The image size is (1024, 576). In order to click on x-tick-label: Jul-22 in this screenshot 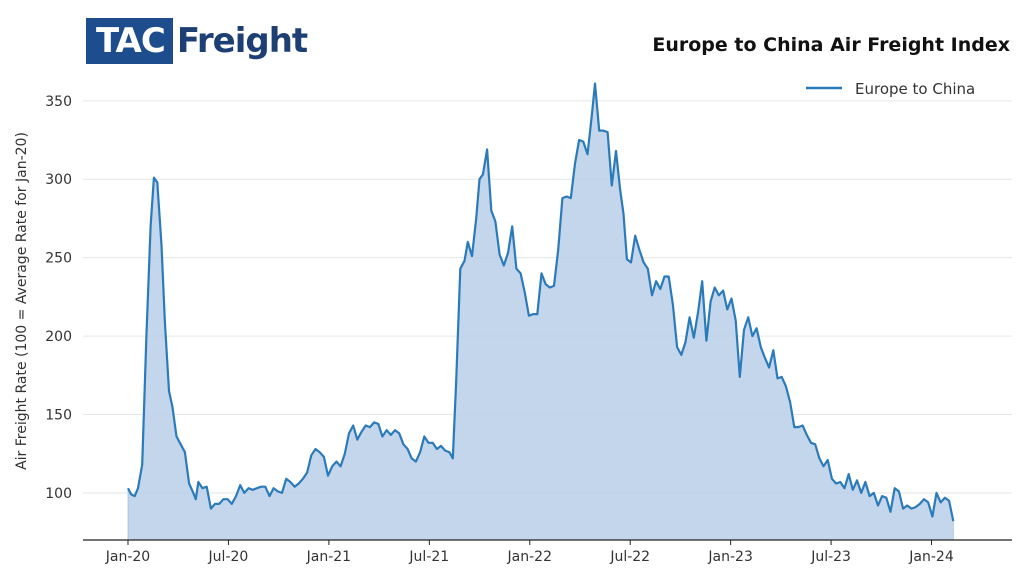, I will do `click(629, 557)`.